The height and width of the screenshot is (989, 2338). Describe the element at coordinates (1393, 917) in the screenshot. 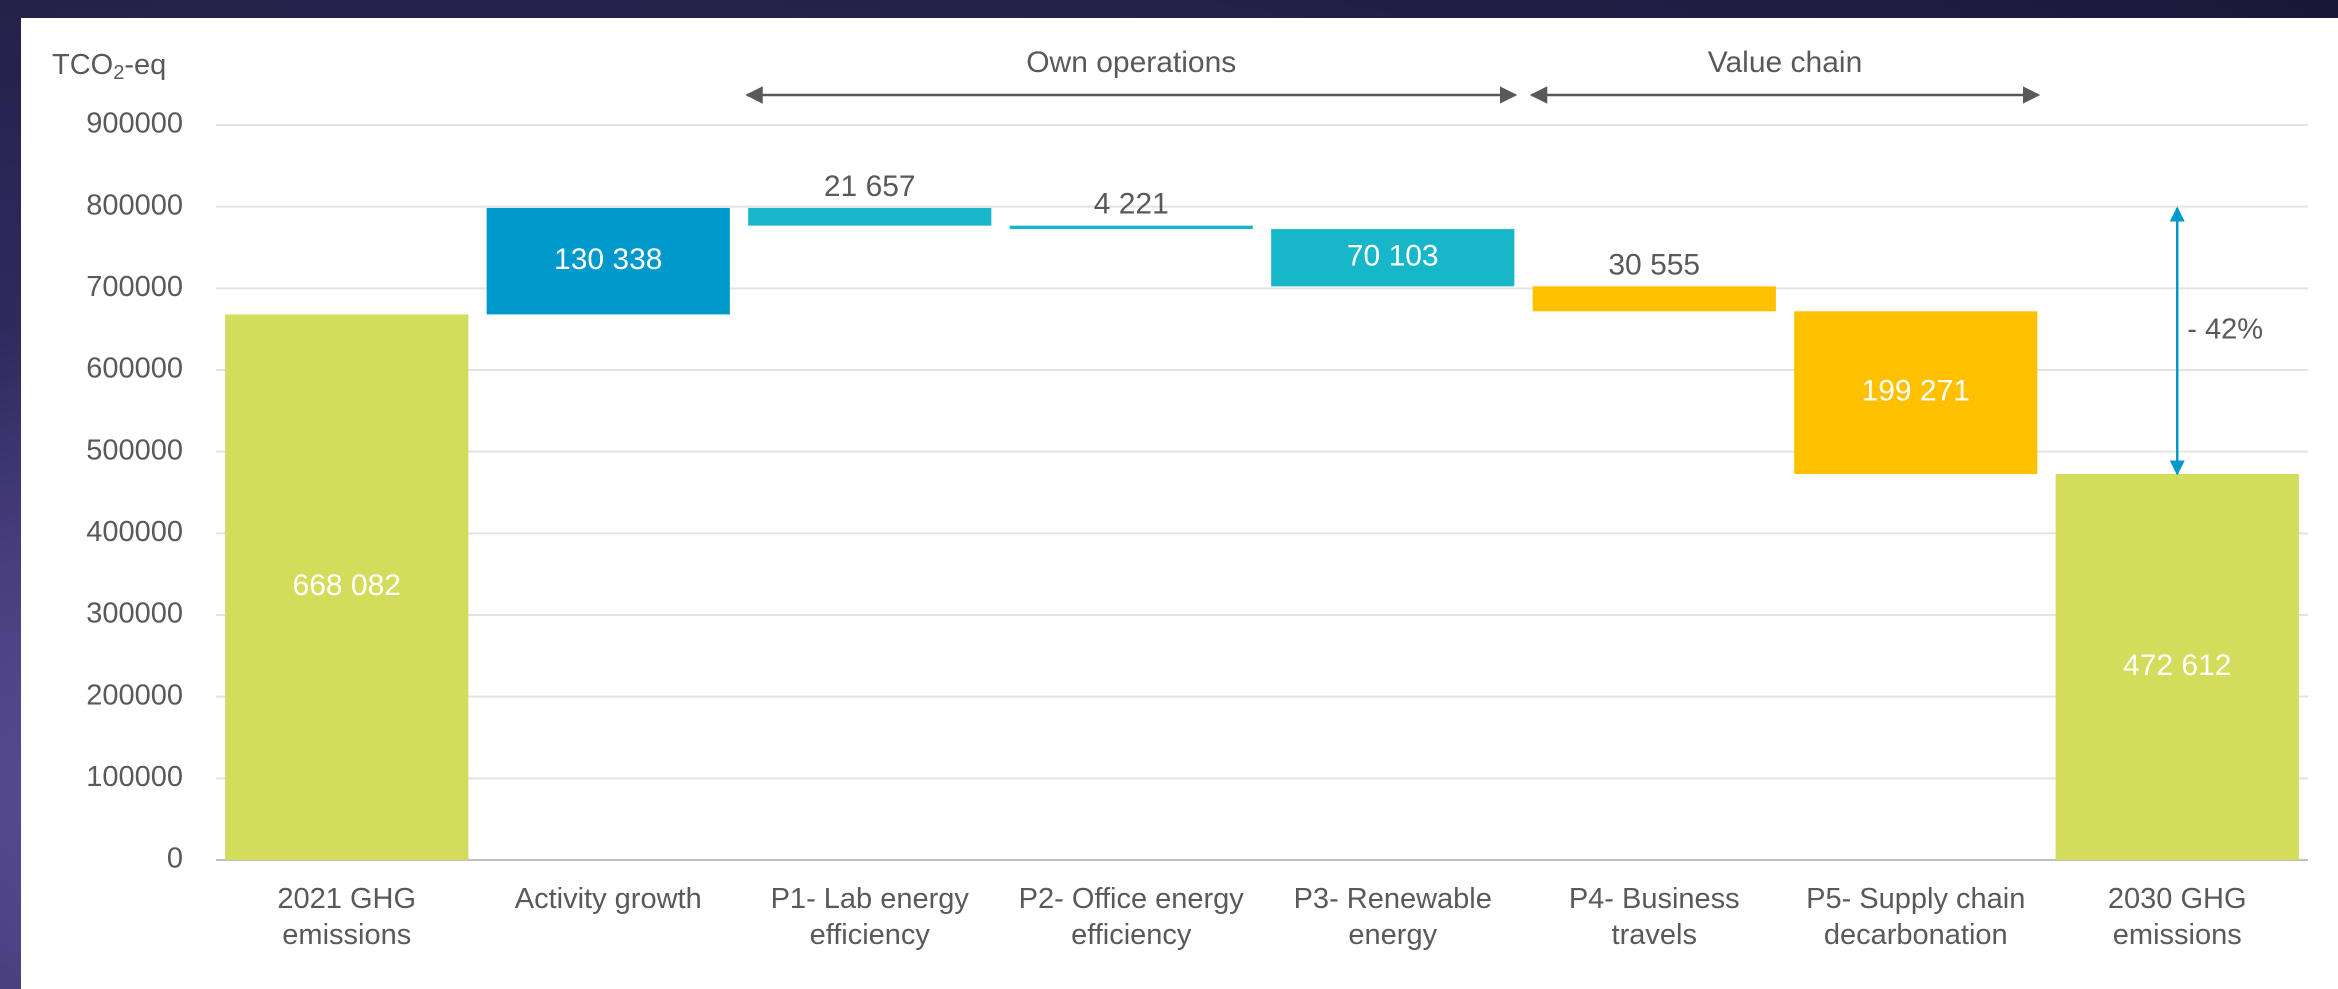

I see `x-tick-label: P3- Renewable energy` at that location.